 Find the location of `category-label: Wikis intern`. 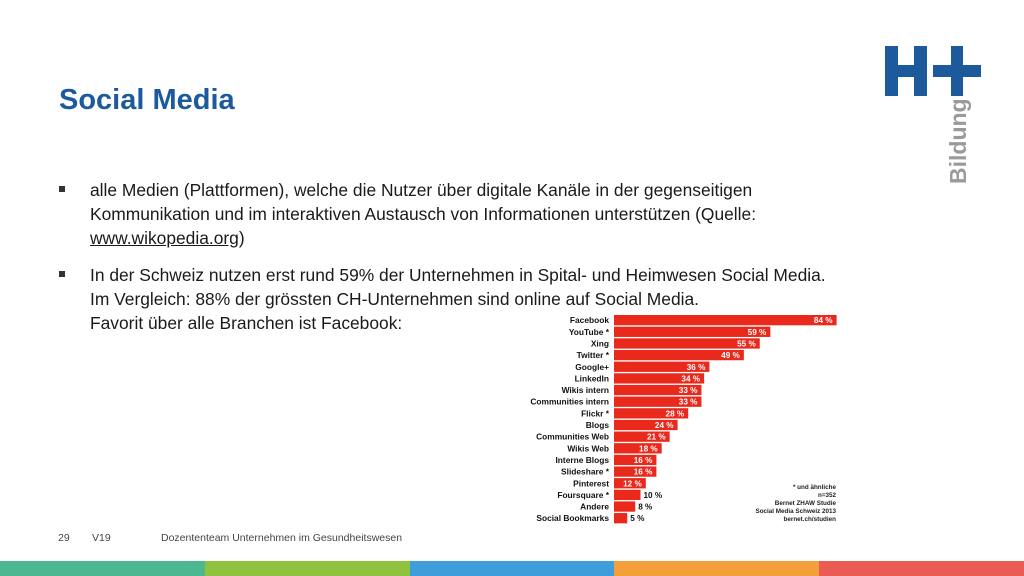

category-label: Wikis intern is located at coordinates (585, 390).